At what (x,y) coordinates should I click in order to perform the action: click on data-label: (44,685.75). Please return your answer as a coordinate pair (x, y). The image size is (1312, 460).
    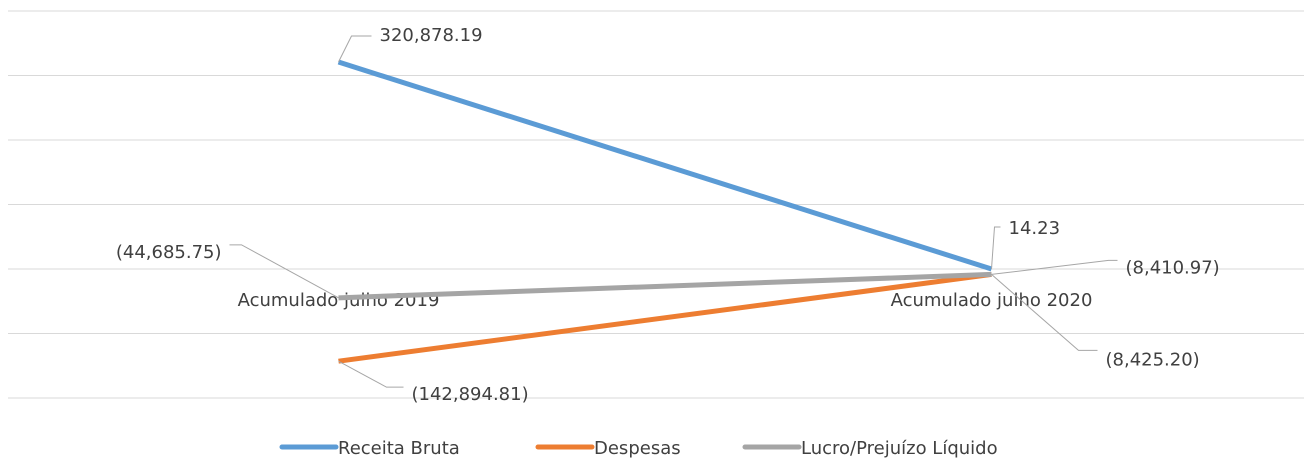
    Looking at the image, I should click on (169, 252).